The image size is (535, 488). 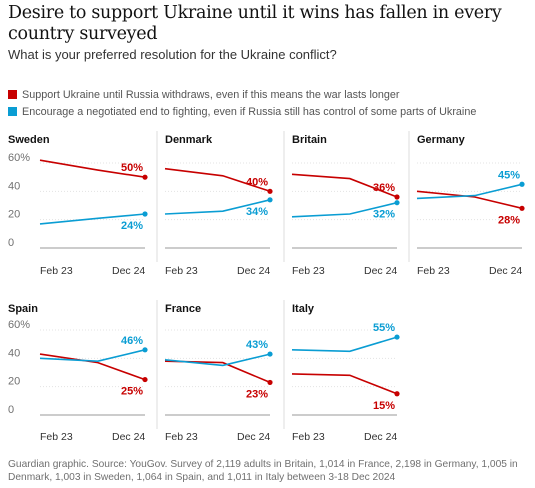 I want to click on data-label-negotiate: 24%, so click(x=132, y=226).